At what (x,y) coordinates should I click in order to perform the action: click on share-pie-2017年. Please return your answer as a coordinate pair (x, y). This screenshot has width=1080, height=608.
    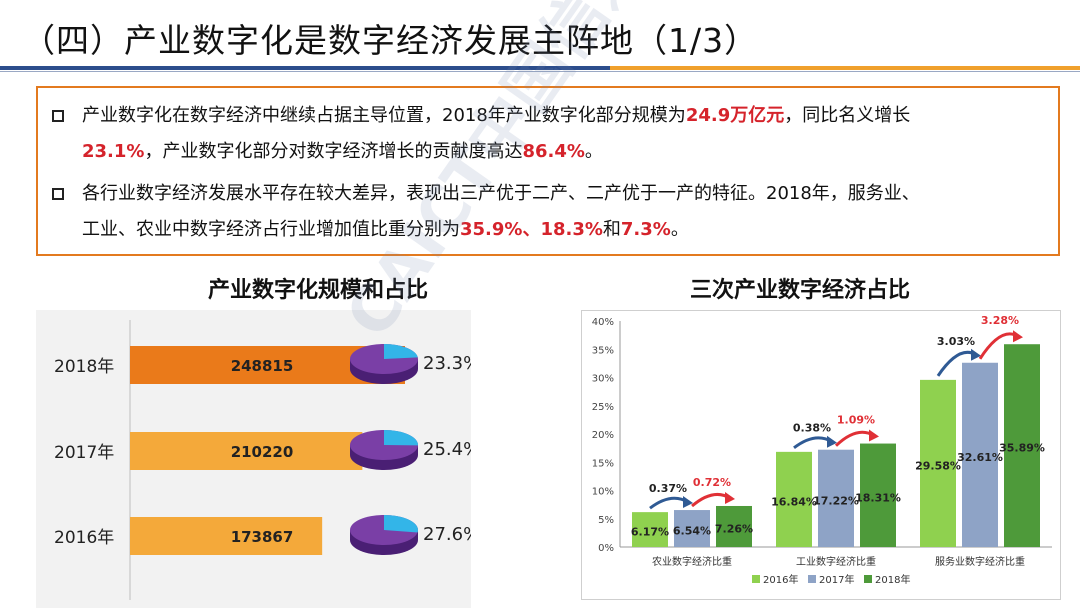
    Looking at the image, I should click on (384, 450).